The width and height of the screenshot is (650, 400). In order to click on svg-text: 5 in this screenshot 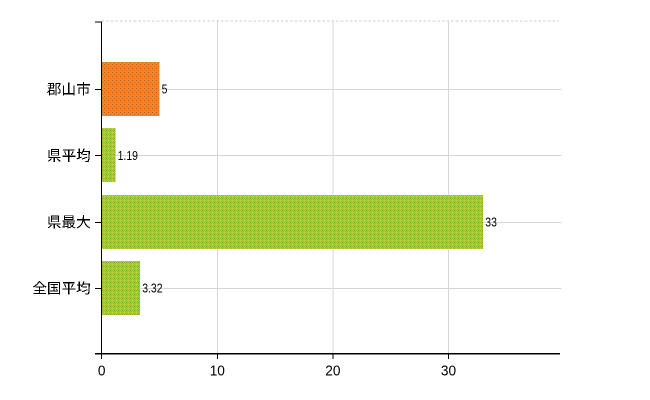, I will do `click(165, 89)`.